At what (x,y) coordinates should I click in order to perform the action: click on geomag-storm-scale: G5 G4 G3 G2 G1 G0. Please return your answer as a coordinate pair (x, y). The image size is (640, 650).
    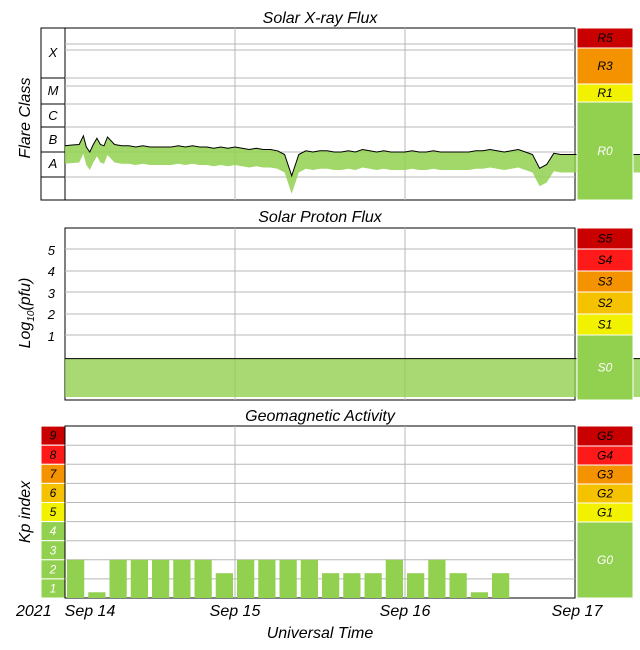
    Looking at the image, I should click on (605, 512).